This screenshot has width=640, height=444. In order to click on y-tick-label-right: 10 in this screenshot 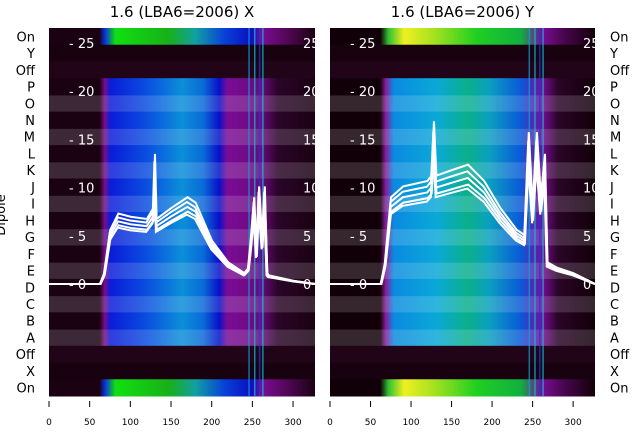, I will do `click(591, 189)`.